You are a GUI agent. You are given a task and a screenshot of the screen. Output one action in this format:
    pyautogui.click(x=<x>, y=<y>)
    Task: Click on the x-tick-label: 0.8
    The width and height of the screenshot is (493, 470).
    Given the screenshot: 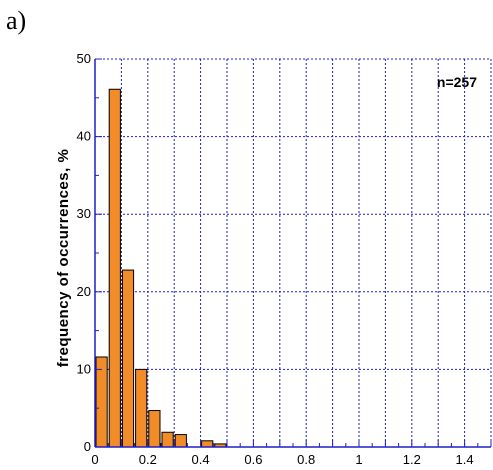 What is the action you would take?
    pyautogui.click(x=306, y=459)
    